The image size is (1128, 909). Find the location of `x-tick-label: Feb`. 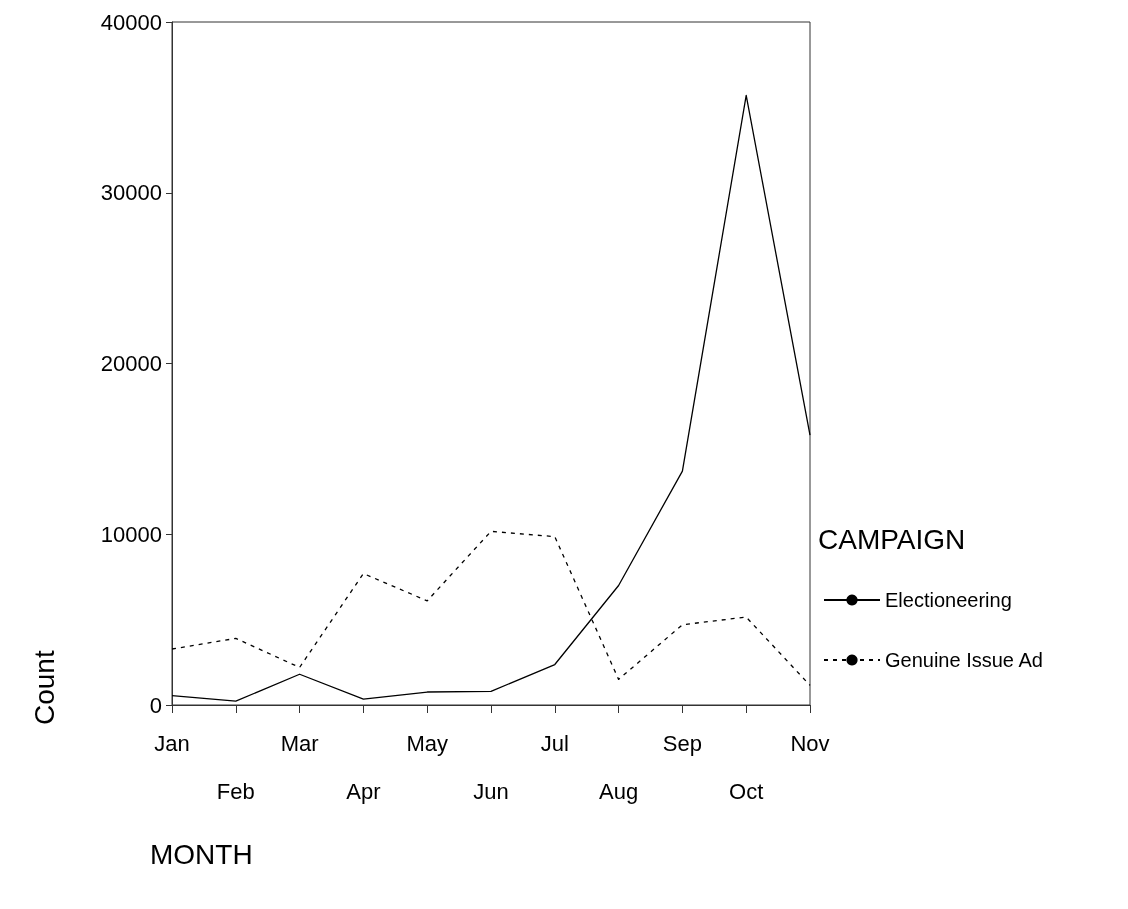

x-tick-label: Feb is located at coordinates (235, 791).